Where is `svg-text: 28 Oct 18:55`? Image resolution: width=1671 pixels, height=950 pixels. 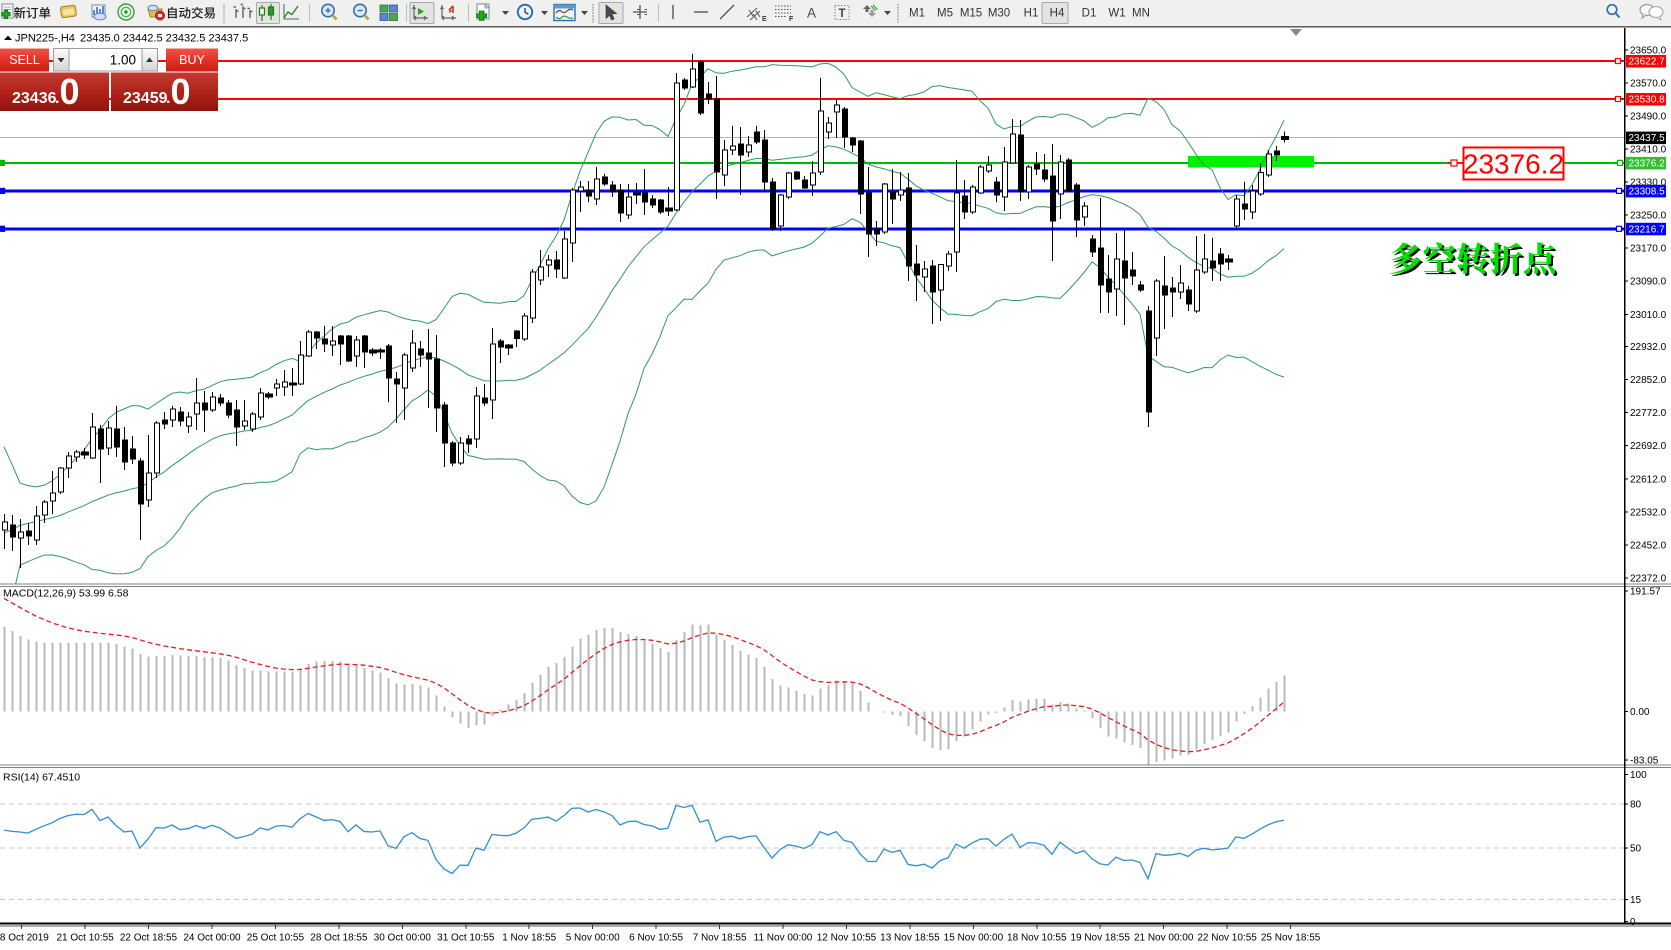
svg-text: 28 Oct 18:55 is located at coordinates (339, 938).